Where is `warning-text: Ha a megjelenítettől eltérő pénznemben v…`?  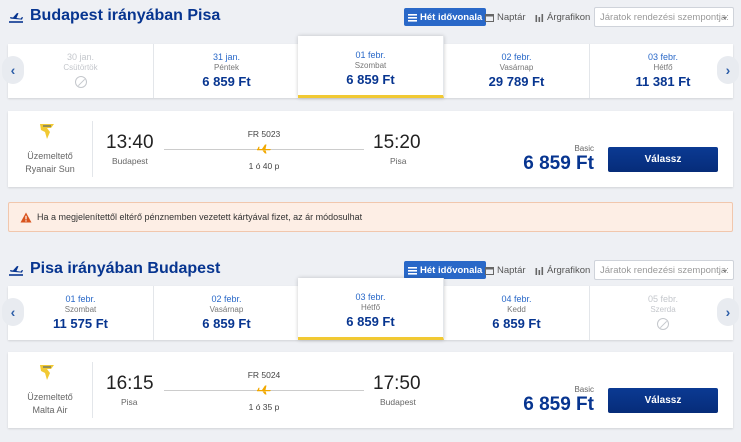 warning-text: Ha a megjelenítettől eltérő pénznemben v… is located at coordinates (200, 217).